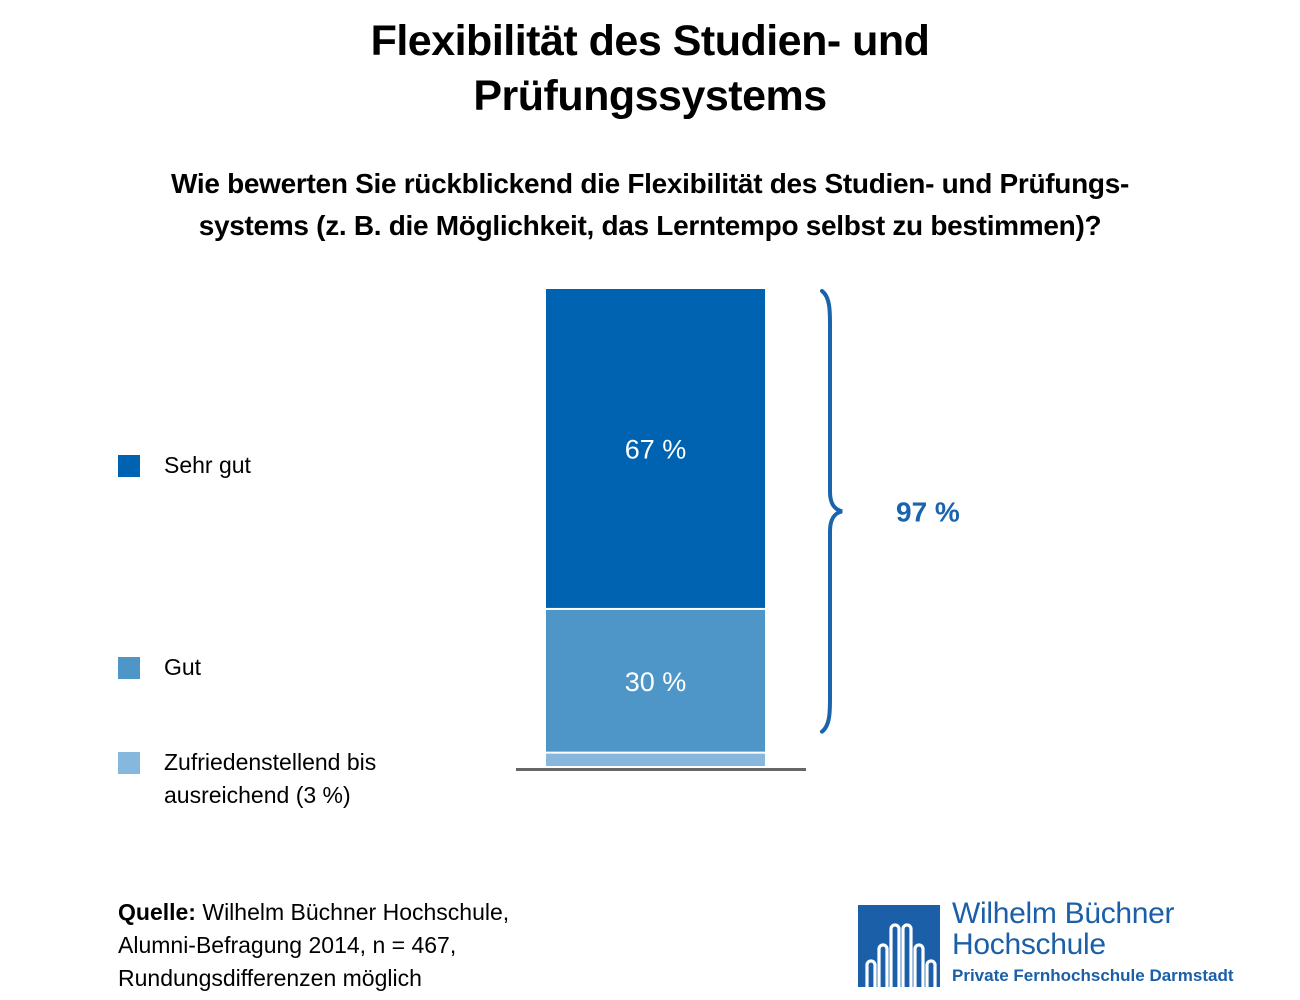  What do you see at coordinates (159, 667) in the screenshot?
I see `legend-item-gut: Gut` at bounding box center [159, 667].